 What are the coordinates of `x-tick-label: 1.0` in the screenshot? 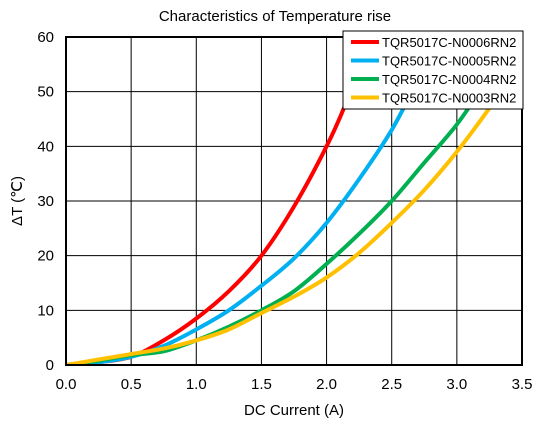 It's located at (196, 384).